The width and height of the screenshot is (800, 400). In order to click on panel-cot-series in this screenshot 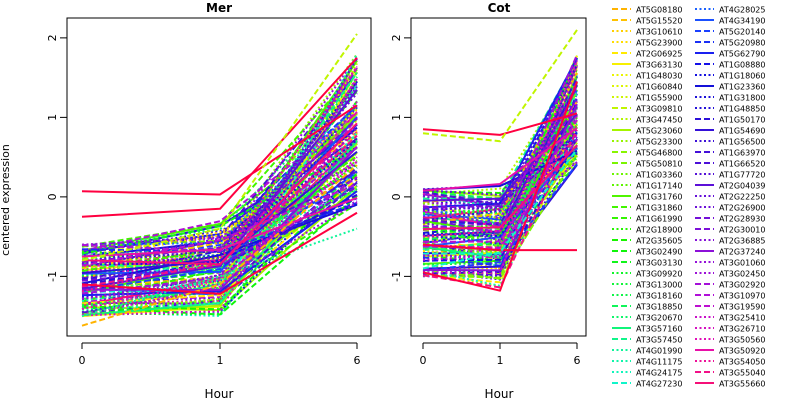, I will do `click(500, 160)`.